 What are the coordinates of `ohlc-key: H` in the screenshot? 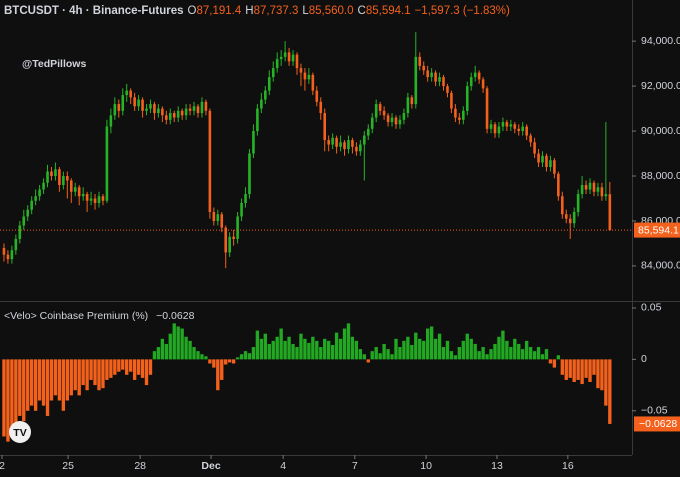 It's located at (249, 11).